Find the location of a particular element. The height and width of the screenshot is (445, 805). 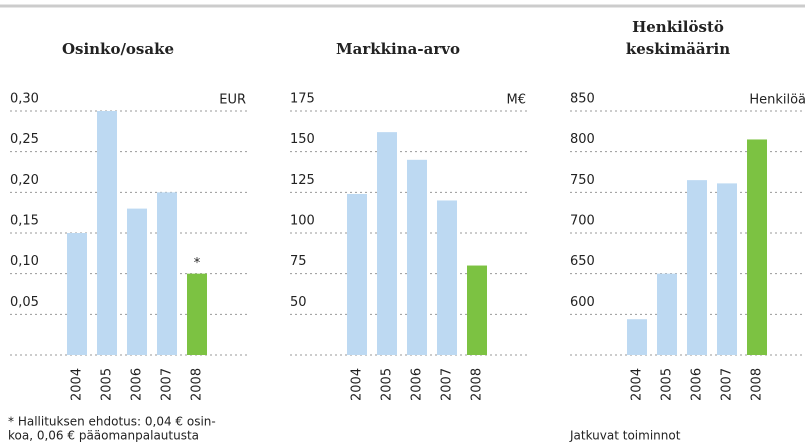

y-tick-label: 0,10 is located at coordinates (24, 261).